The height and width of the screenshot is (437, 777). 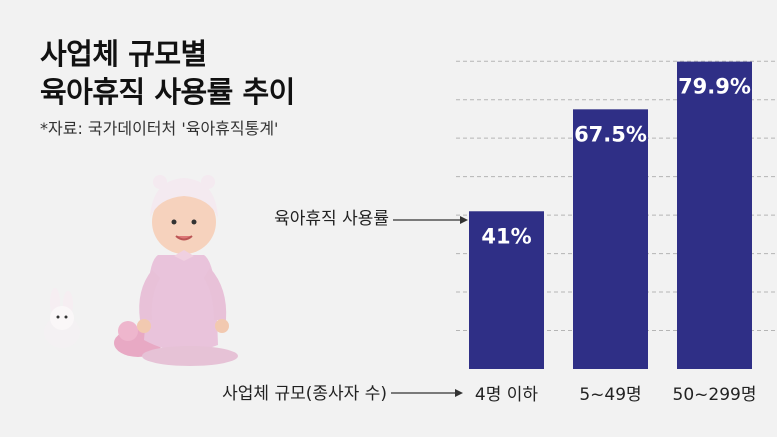 What do you see at coordinates (167, 73) in the screenshot?
I see `chart-title: 사업체 규모별 육아휴직 사용률 추이` at bounding box center [167, 73].